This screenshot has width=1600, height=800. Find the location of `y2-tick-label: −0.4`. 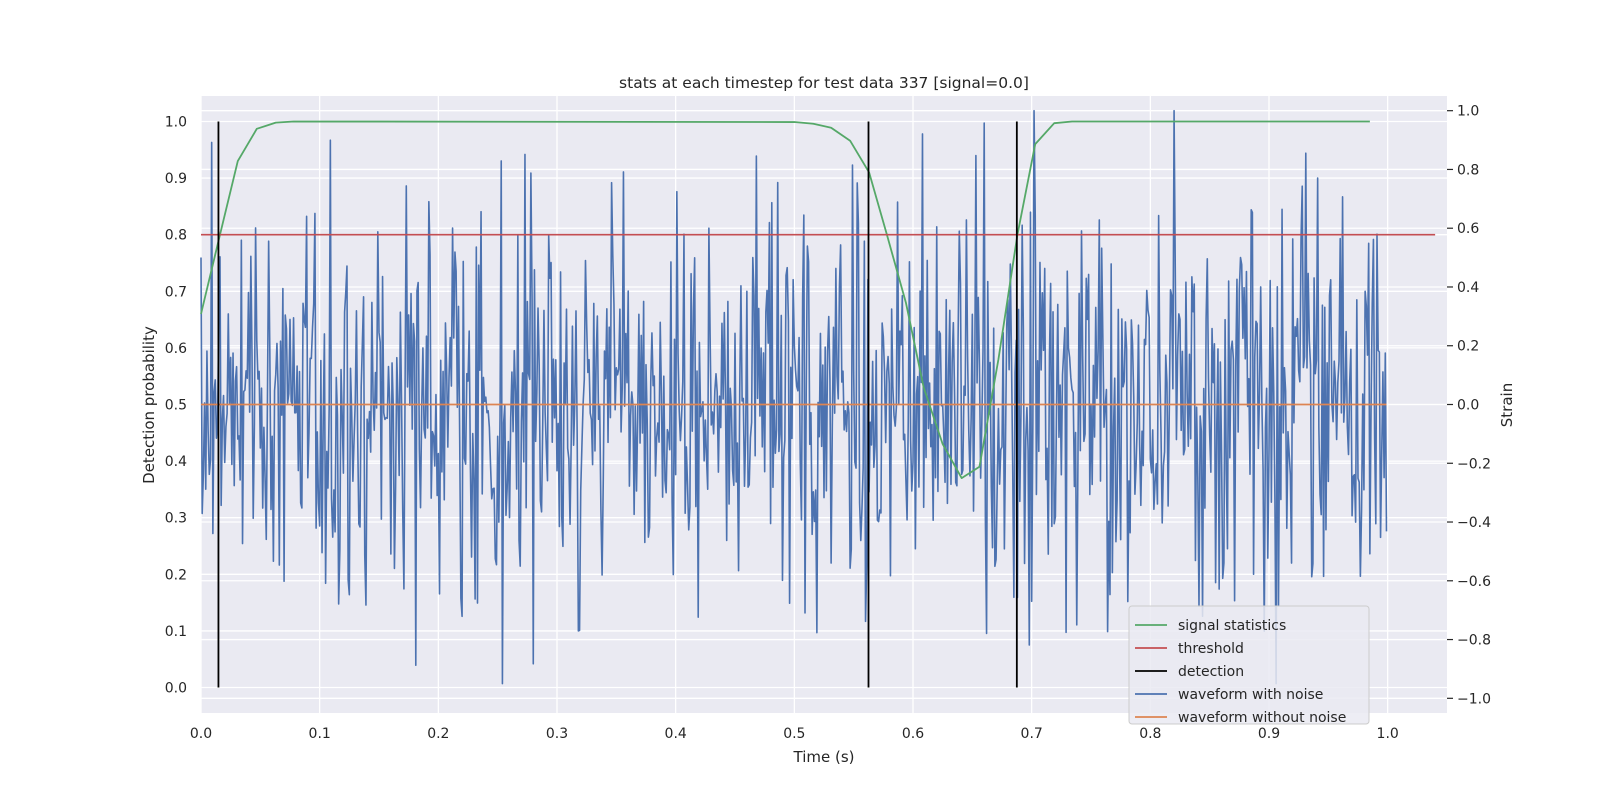

y2-tick-label: −0.4 is located at coordinates (1474, 523).